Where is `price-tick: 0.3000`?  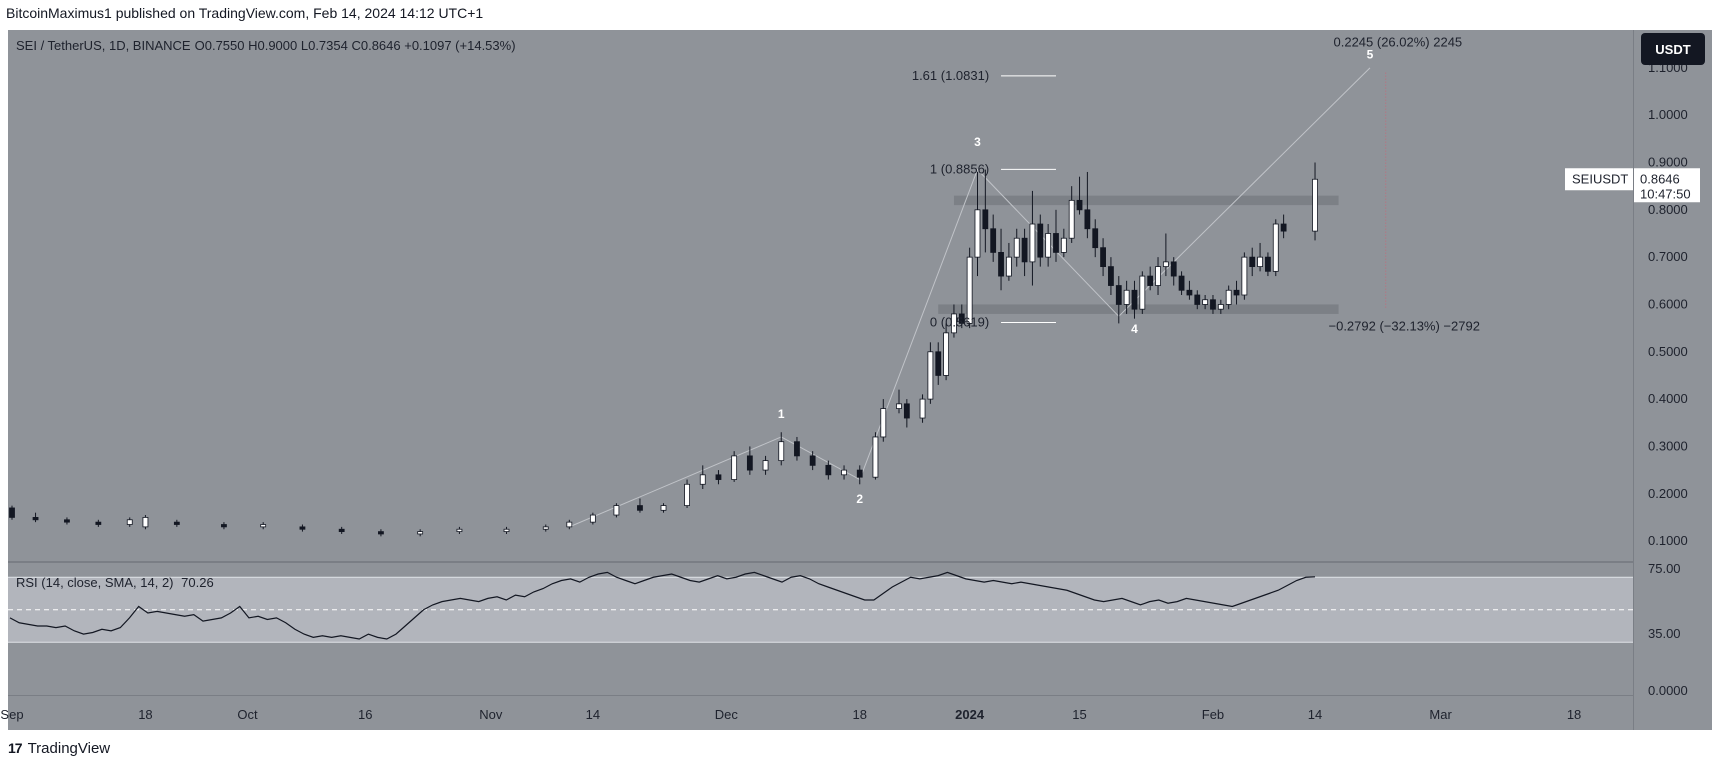
price-tick: 0.3000 is located at coordinates (1668, 445).